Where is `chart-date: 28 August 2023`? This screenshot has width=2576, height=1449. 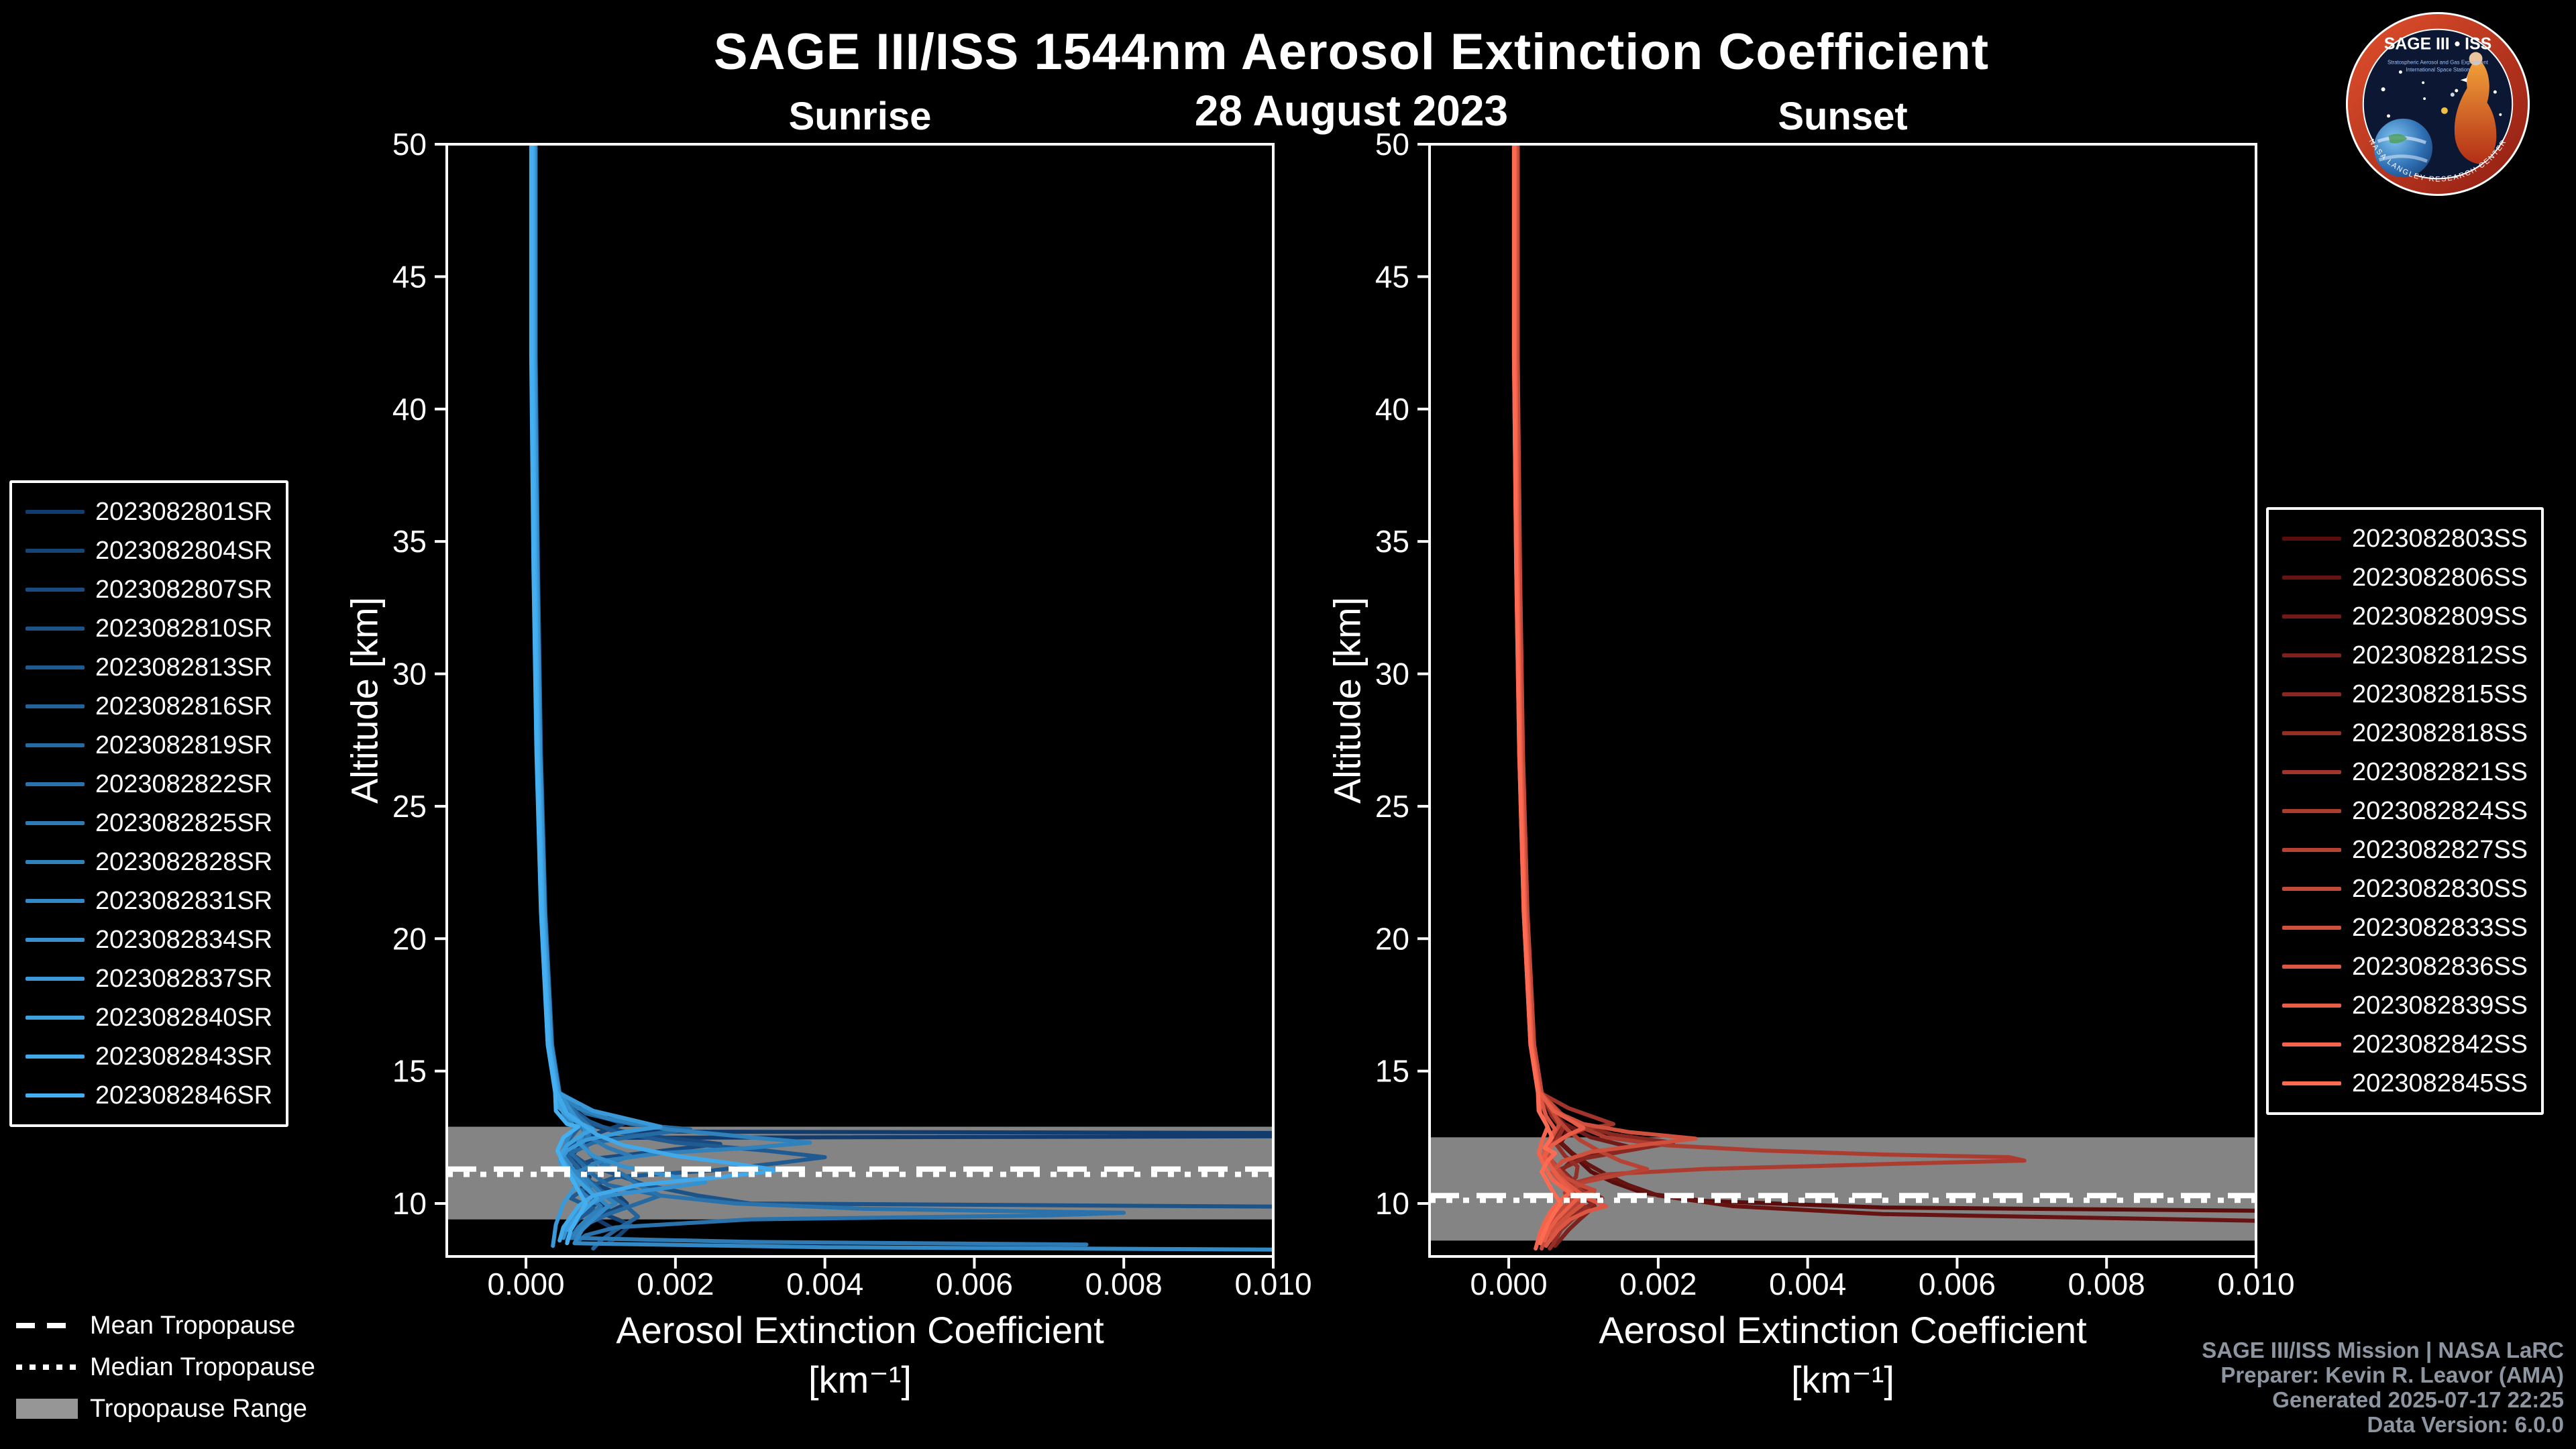 chart-date: 28 August 2023 is located at coordinates (1351, 111).